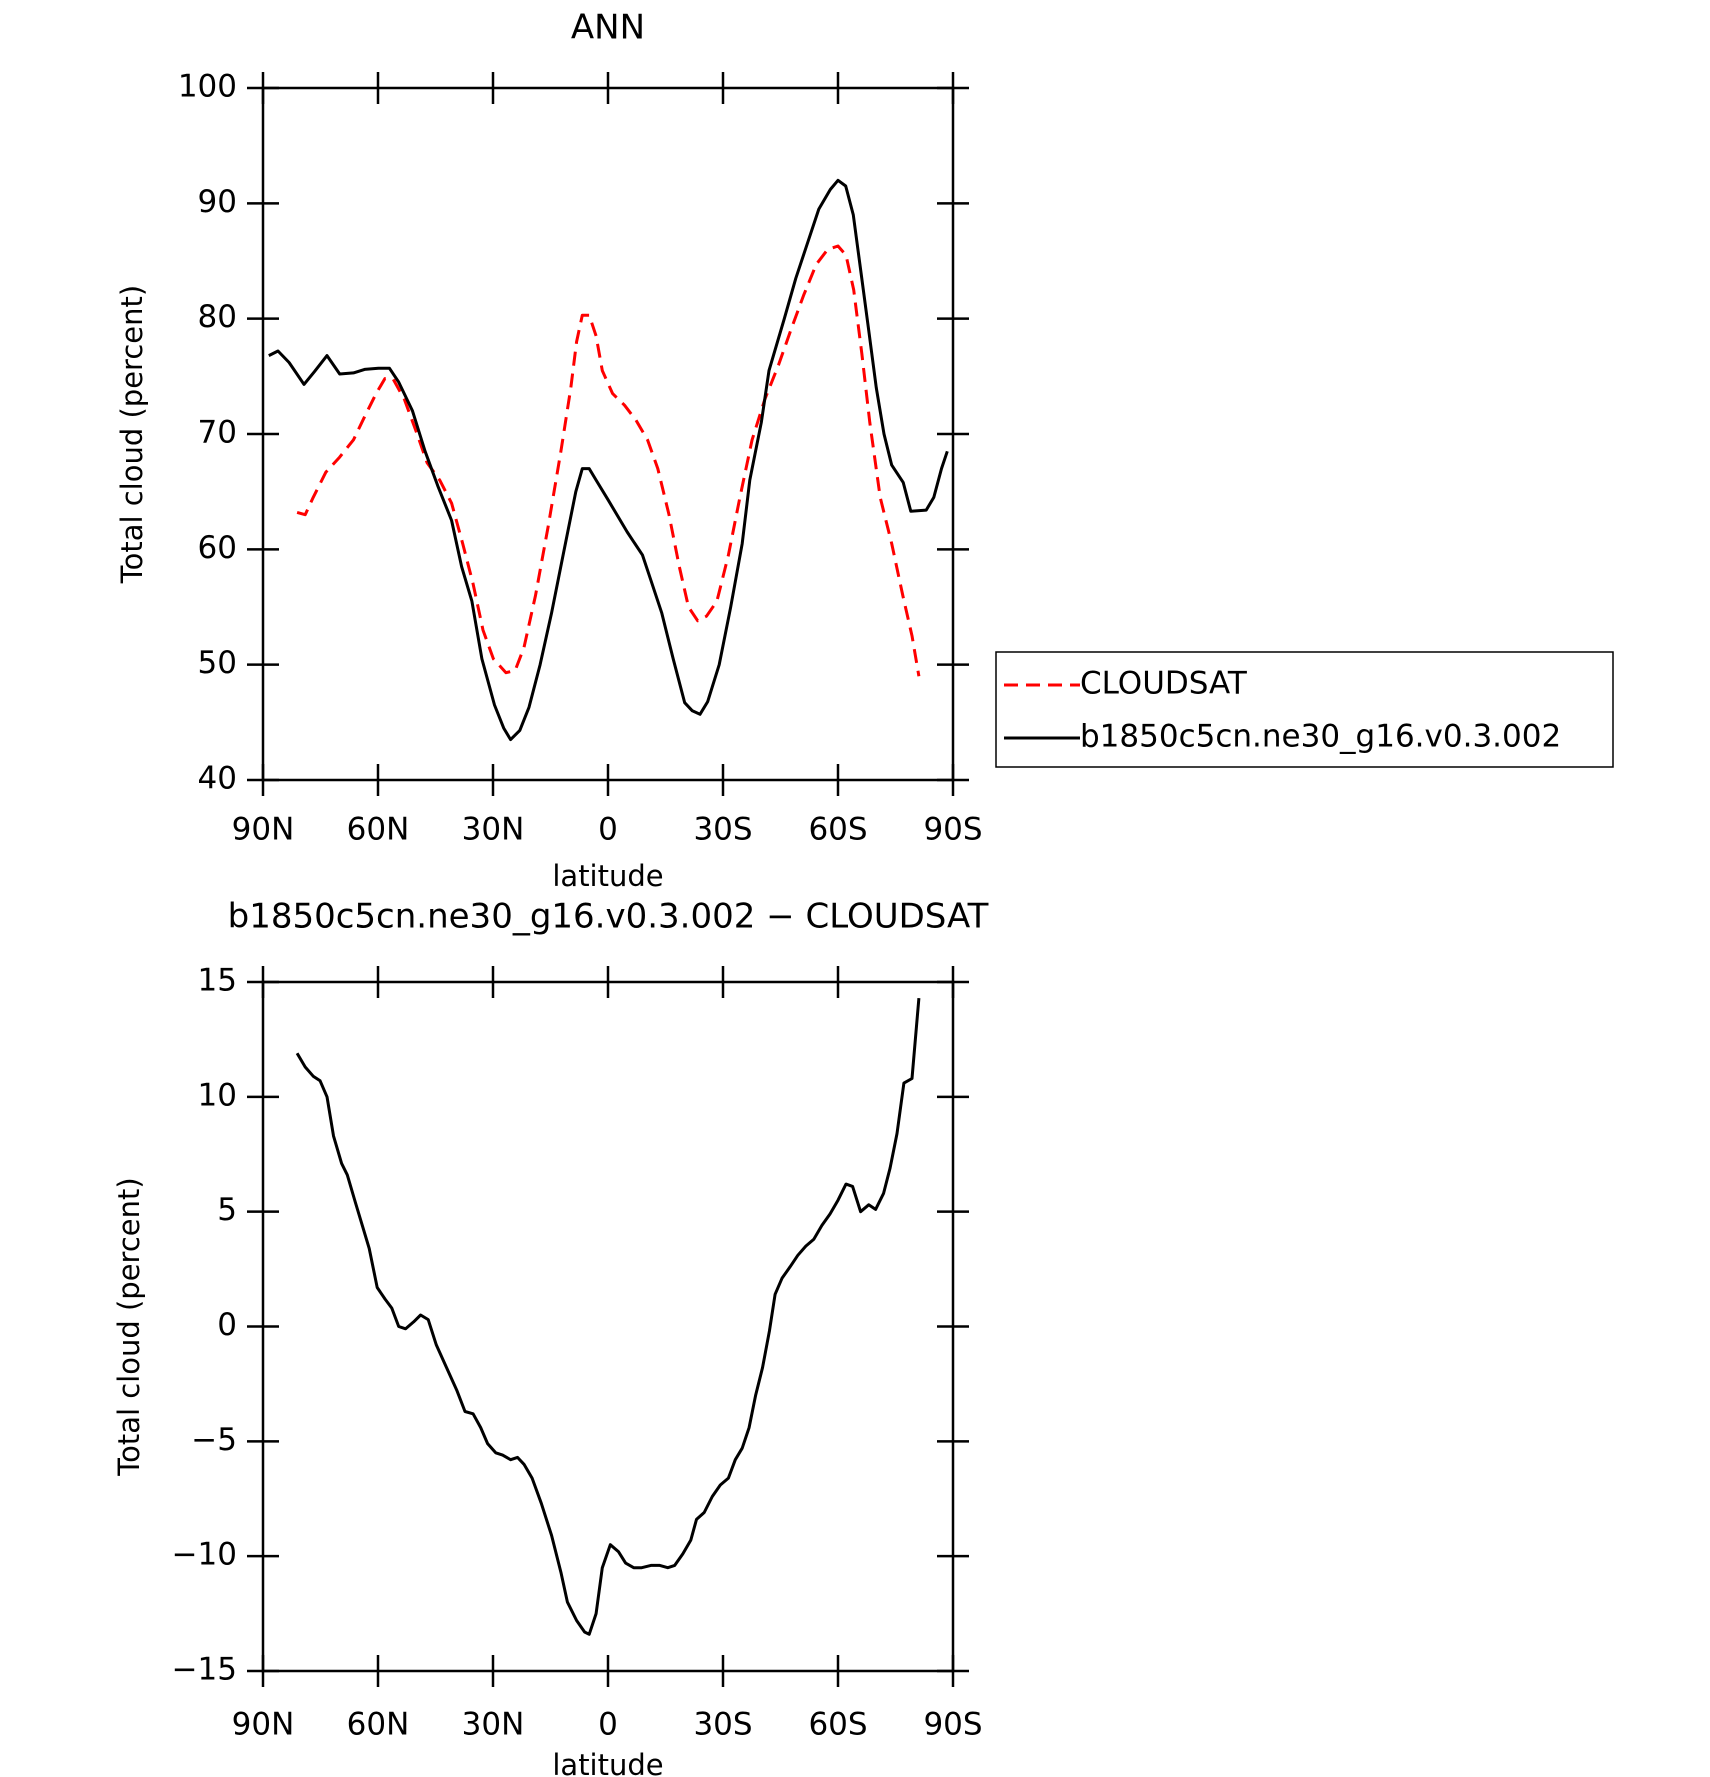 Image resolution: width=1710 pixels, height=1777 pixels. I want to click on chart-title: b1850c5cn.ne30_g16.v0.3.002 − CLOUDSAT, so click(608, 917).